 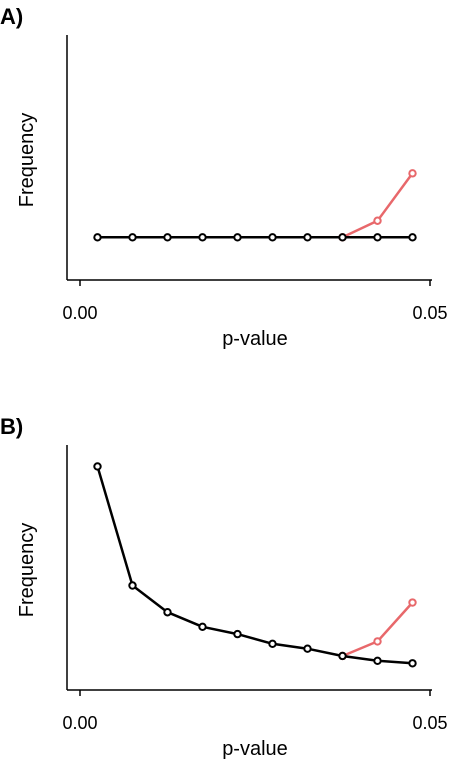 I want to click on panel-label: B), so click(x=11, y=426).